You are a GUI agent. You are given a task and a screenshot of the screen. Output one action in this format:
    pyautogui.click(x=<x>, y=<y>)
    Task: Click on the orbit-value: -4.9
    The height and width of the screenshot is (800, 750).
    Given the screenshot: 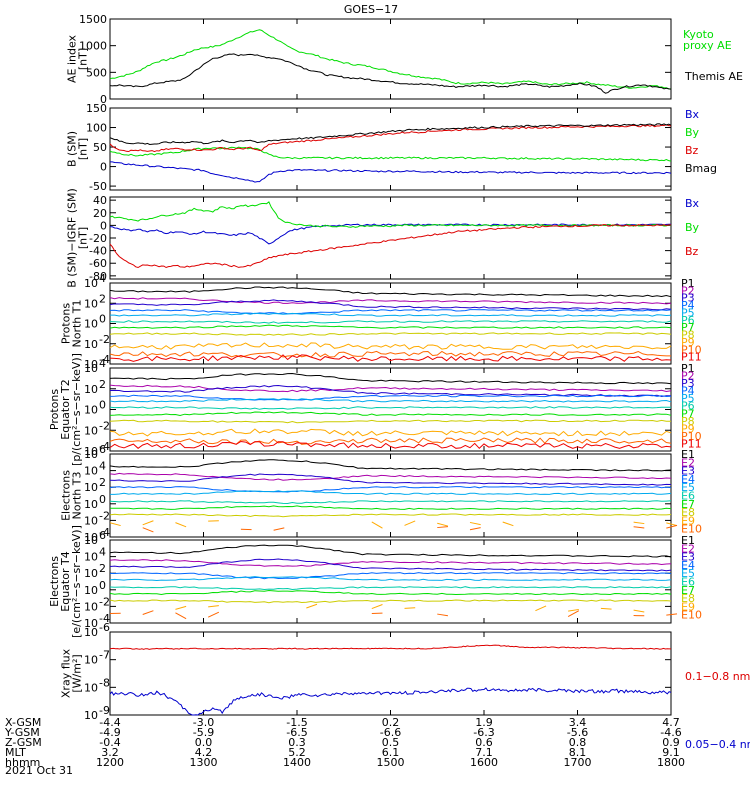 What is the action you would take?
    pyautogui.click(x=109, y=732)
    